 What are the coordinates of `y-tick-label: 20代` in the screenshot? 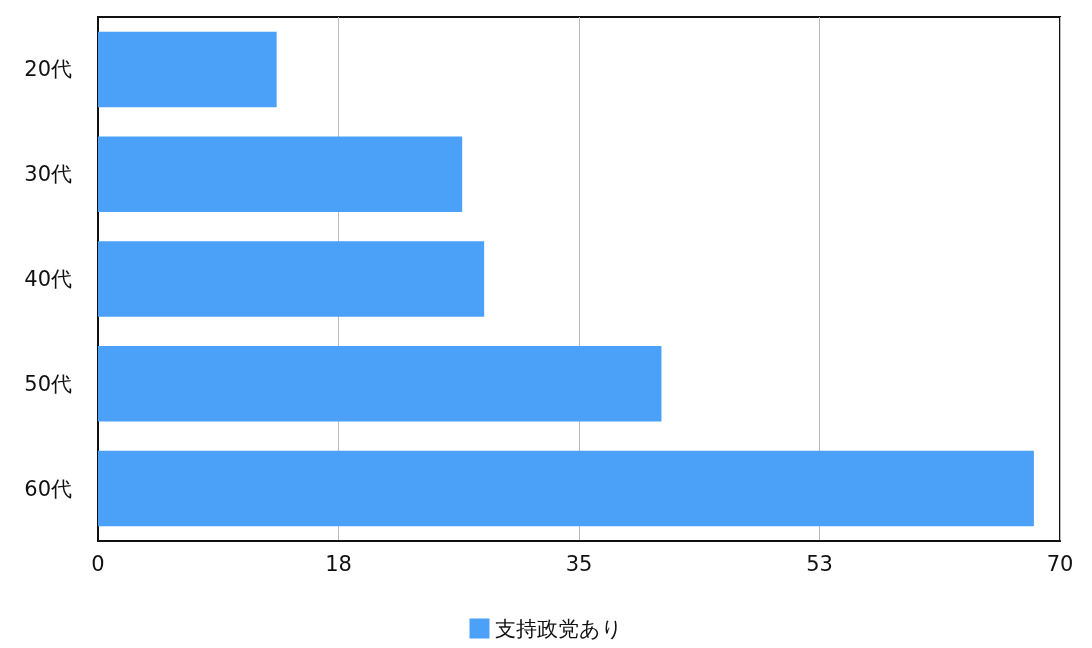 It's located at (48, 69).